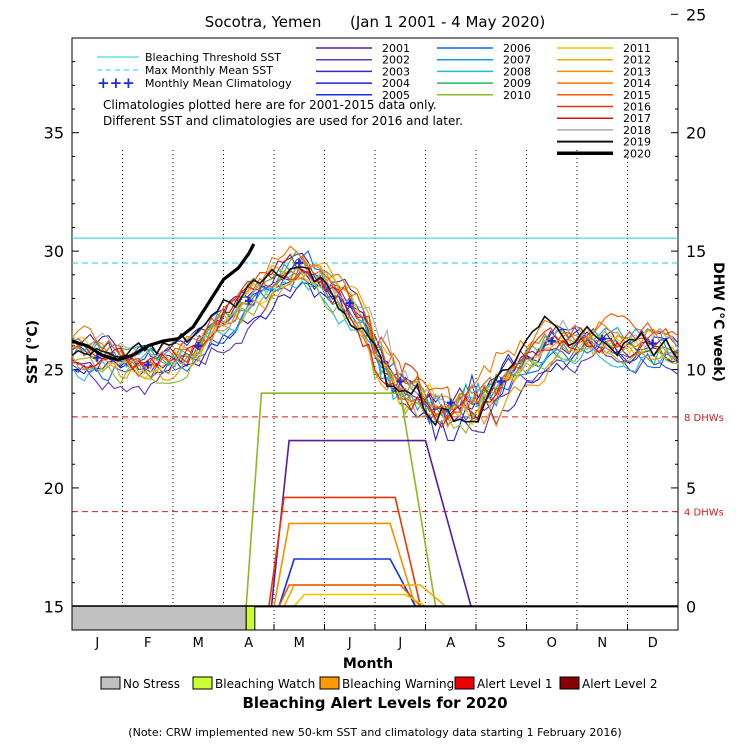  What do you see at coordinates (696, 251) in the screenshot?
I see `y2-tick-label: 15` at bounding box center [696, 251].